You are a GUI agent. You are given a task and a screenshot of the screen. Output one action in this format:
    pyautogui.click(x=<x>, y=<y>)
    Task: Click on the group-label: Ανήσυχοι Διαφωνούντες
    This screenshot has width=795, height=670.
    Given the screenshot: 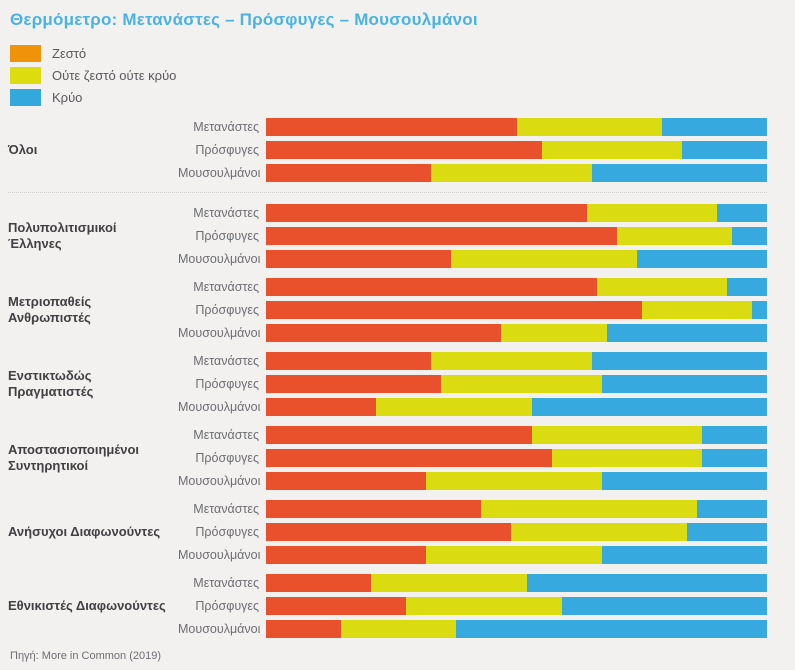 What is the action you would take?
    pyautogui.click(x=84, y=531)
    